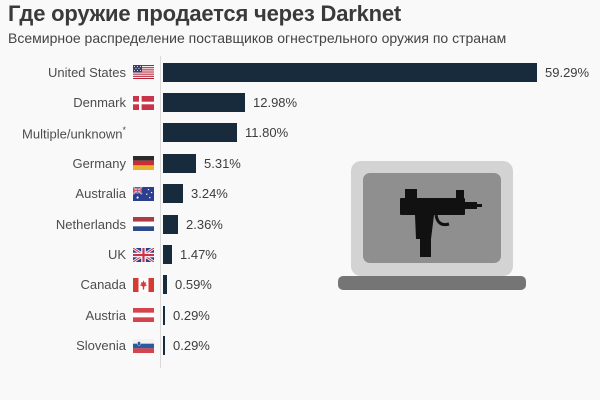  I want to click on chart-row: Austria 0.29%, so click(300, 315).